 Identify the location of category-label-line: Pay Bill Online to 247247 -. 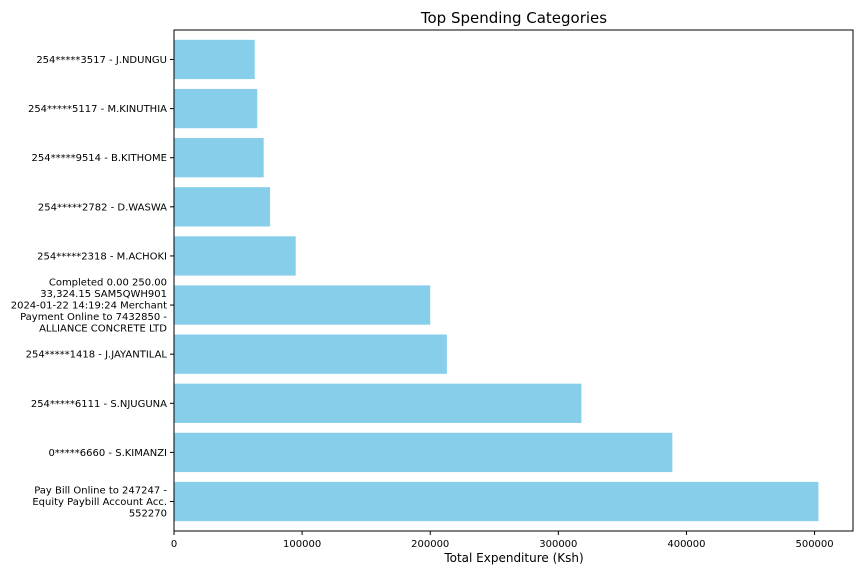
(100, 491).